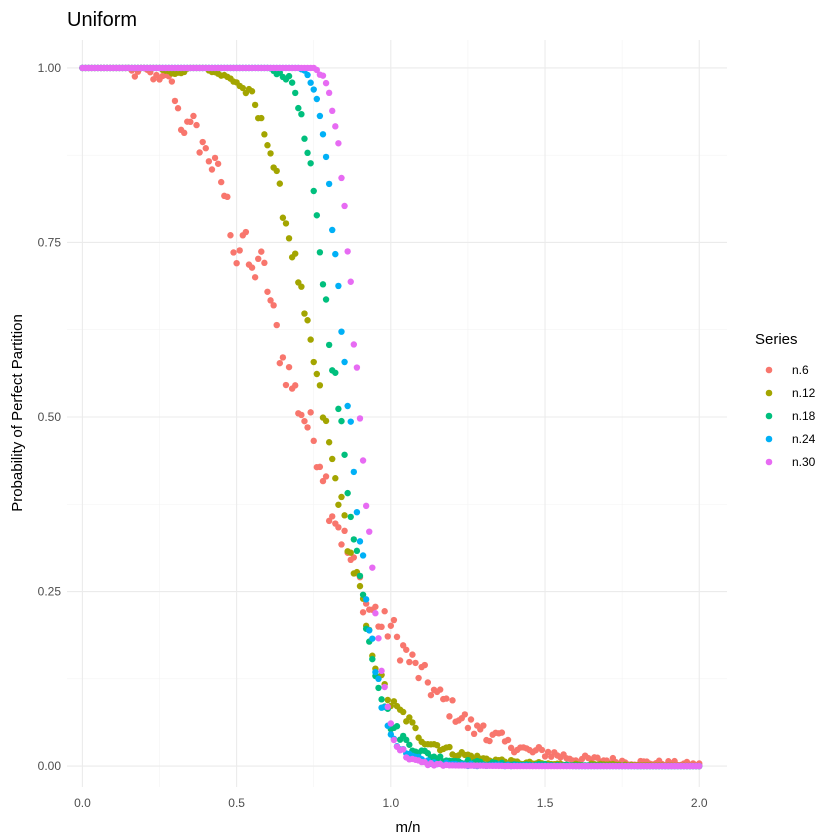 The height and width of the screenshot is (840, 840). I want to click on y-tick-label: 0.00, so click(50, 766).